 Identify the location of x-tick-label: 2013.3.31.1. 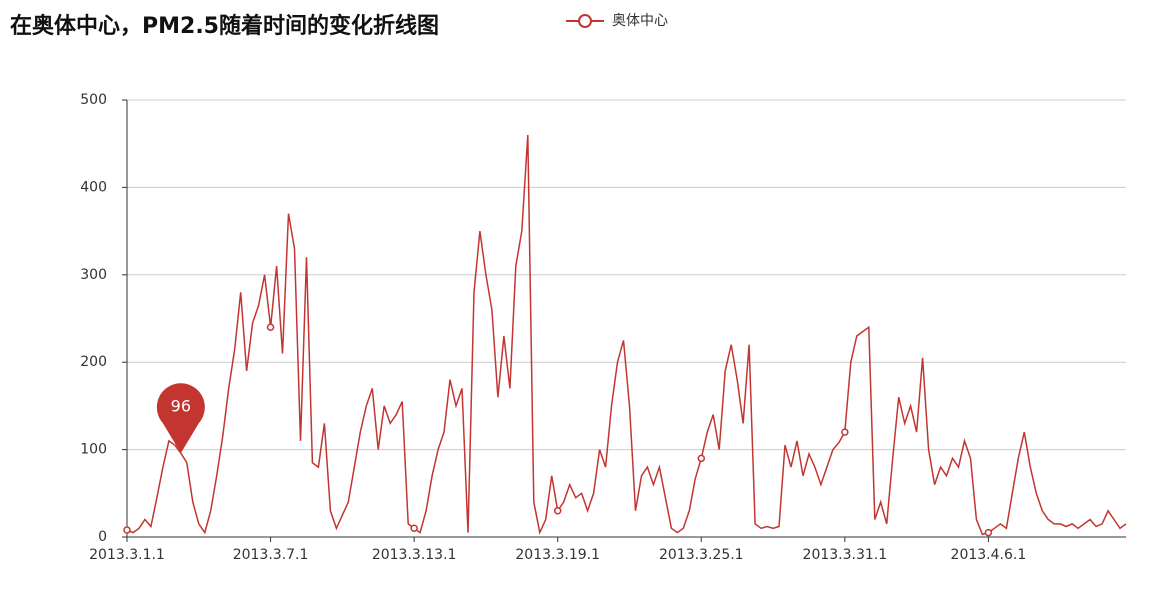
(845, 555).